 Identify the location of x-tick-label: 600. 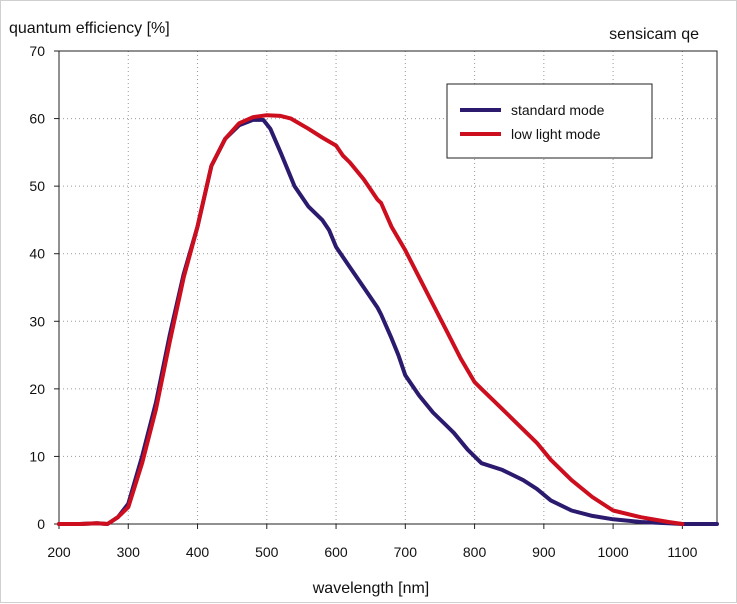
(336, 552).